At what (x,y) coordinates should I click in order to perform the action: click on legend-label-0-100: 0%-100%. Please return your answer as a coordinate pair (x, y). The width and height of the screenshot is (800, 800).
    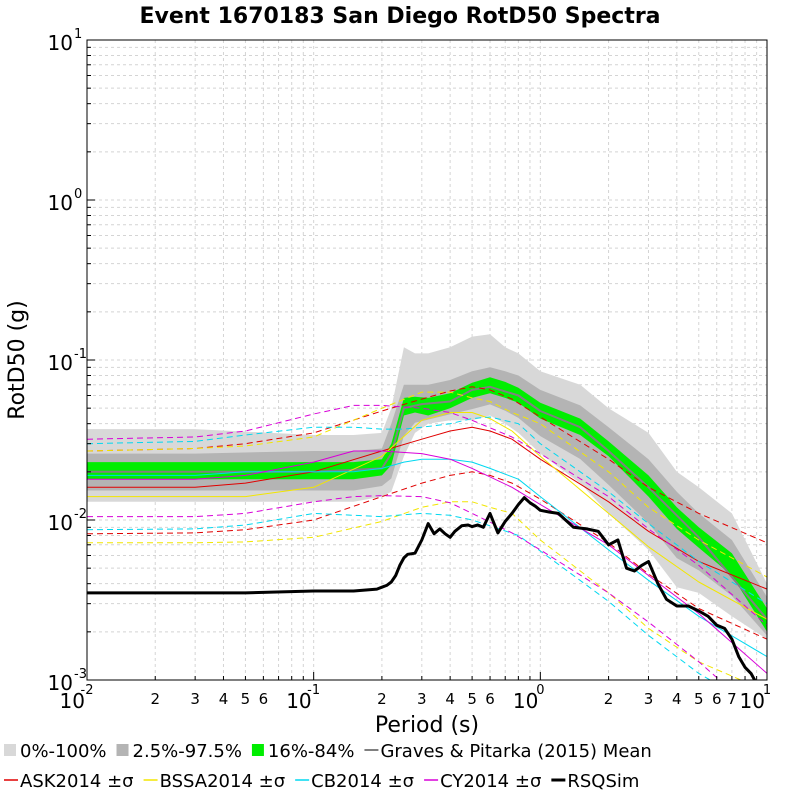
    Looking at the image, I should click on (63, 751).